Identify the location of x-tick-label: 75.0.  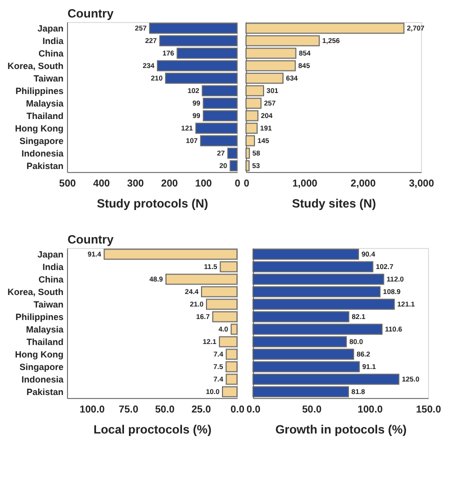
(128, 410).